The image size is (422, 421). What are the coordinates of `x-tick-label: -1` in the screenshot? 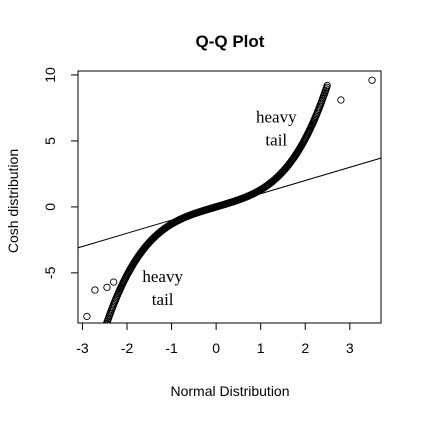 It's located at (171, 348).